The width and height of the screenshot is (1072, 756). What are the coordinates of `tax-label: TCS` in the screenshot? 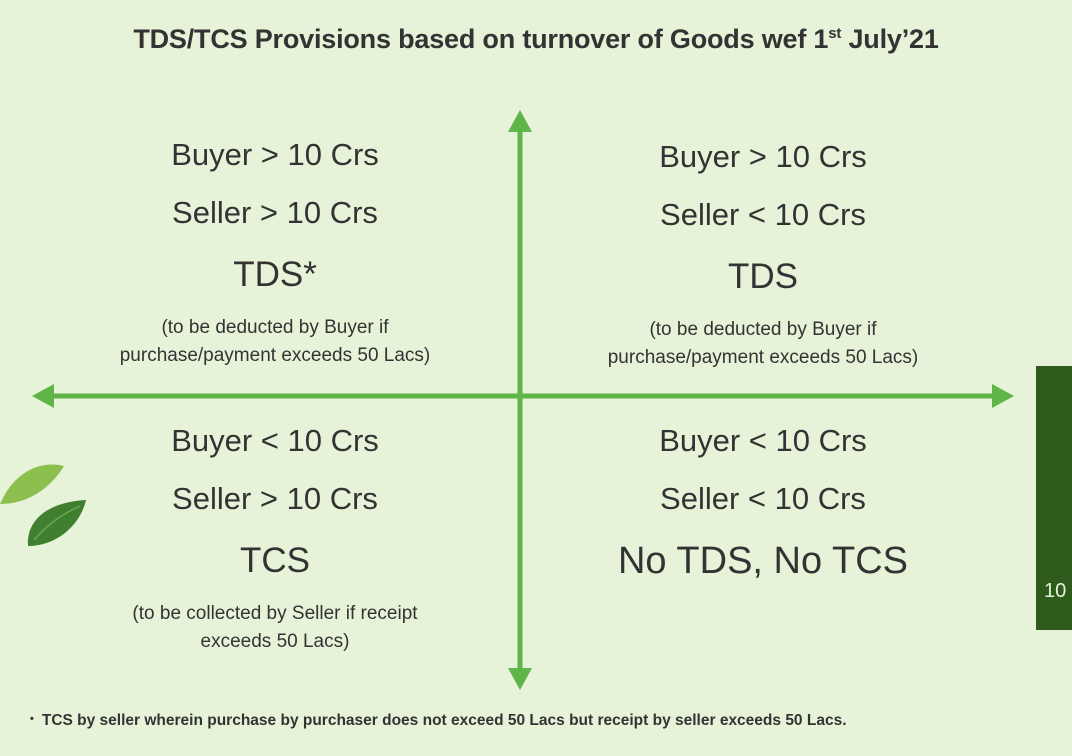 It's located at (275, 560).